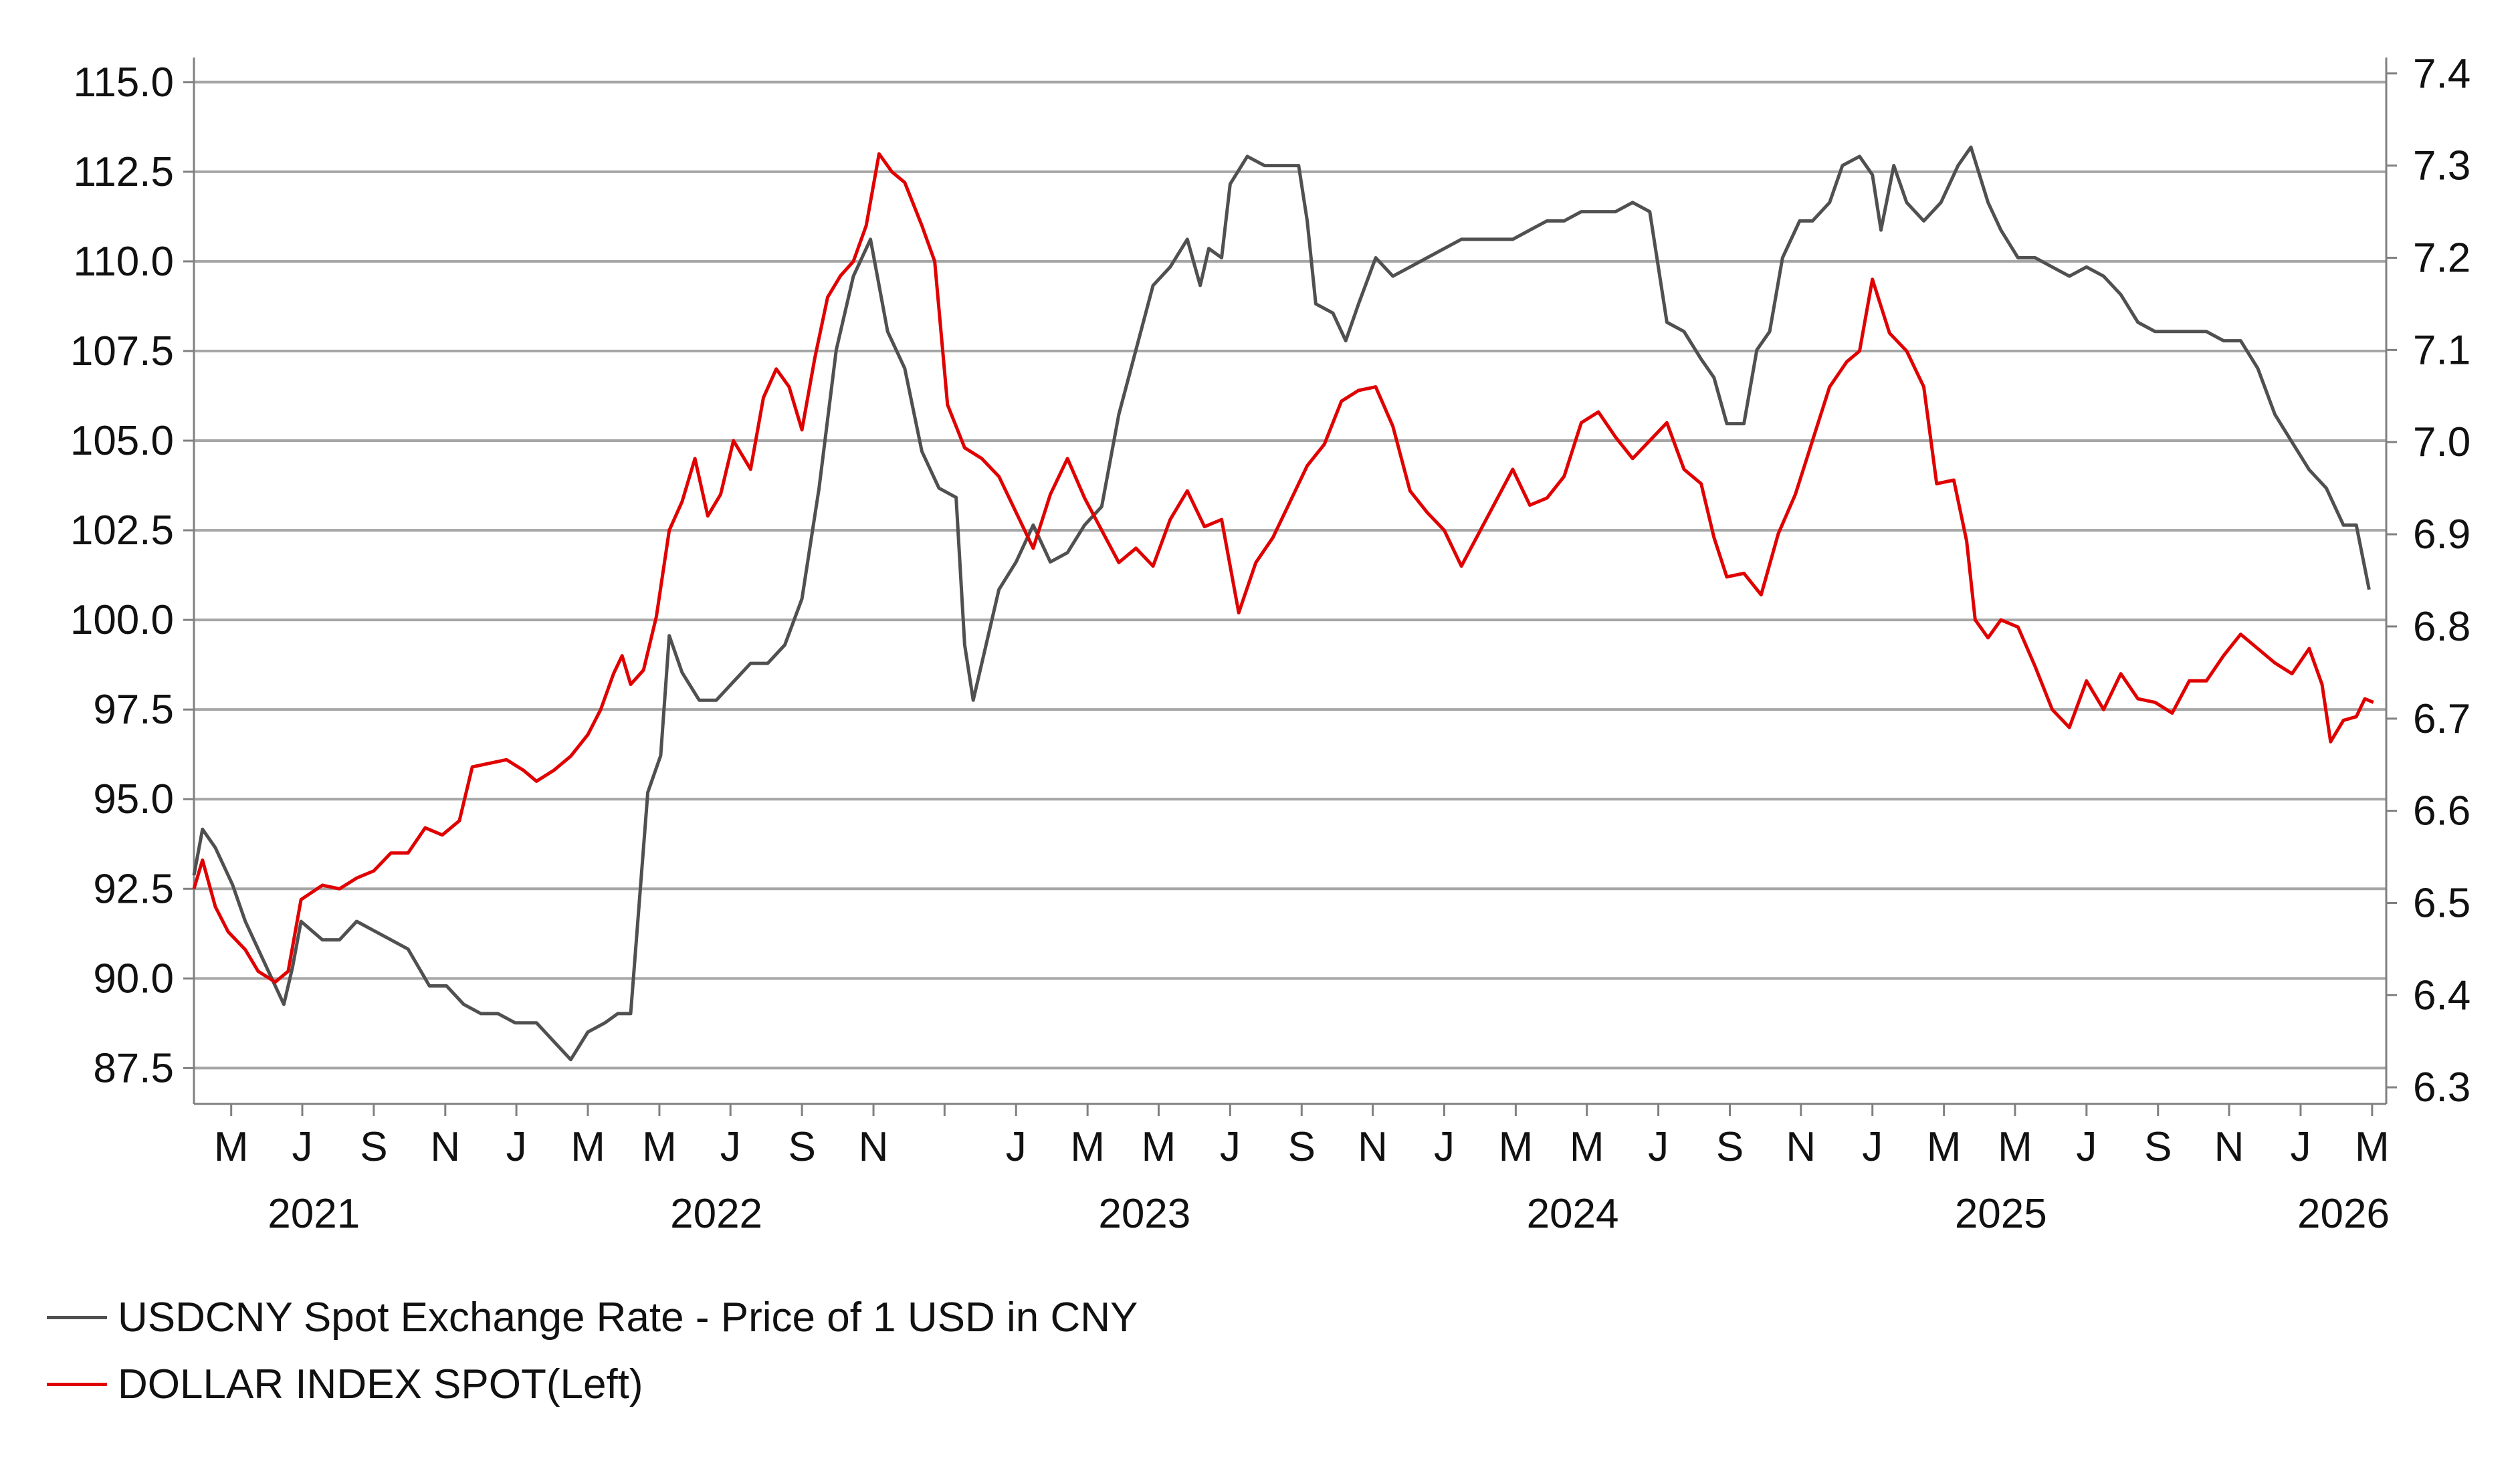  Describe the element at coordinates (380, 1384) in the screenshot. I see `legend-label-dxy: DOLLAR INDEX SPOT(Left)` at that location.